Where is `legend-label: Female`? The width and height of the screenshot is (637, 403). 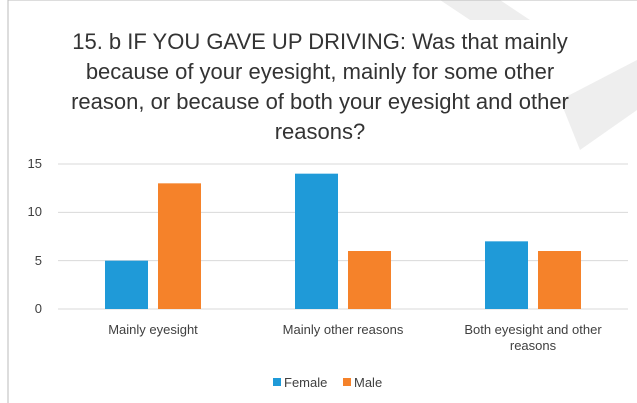 legend-label: Female is located at coordinates (306, 382).